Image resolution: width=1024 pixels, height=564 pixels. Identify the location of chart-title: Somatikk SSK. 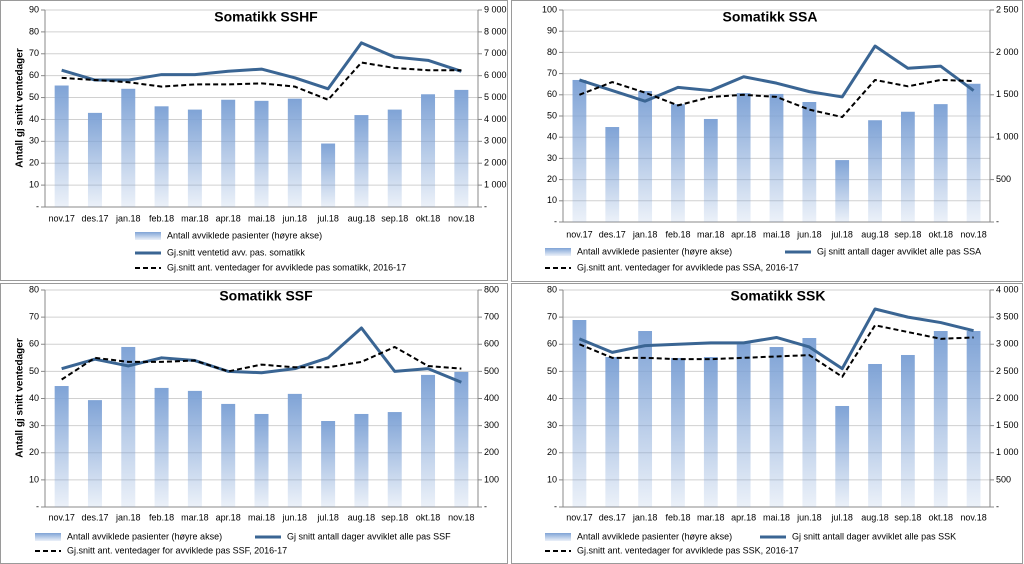
(778, 296).